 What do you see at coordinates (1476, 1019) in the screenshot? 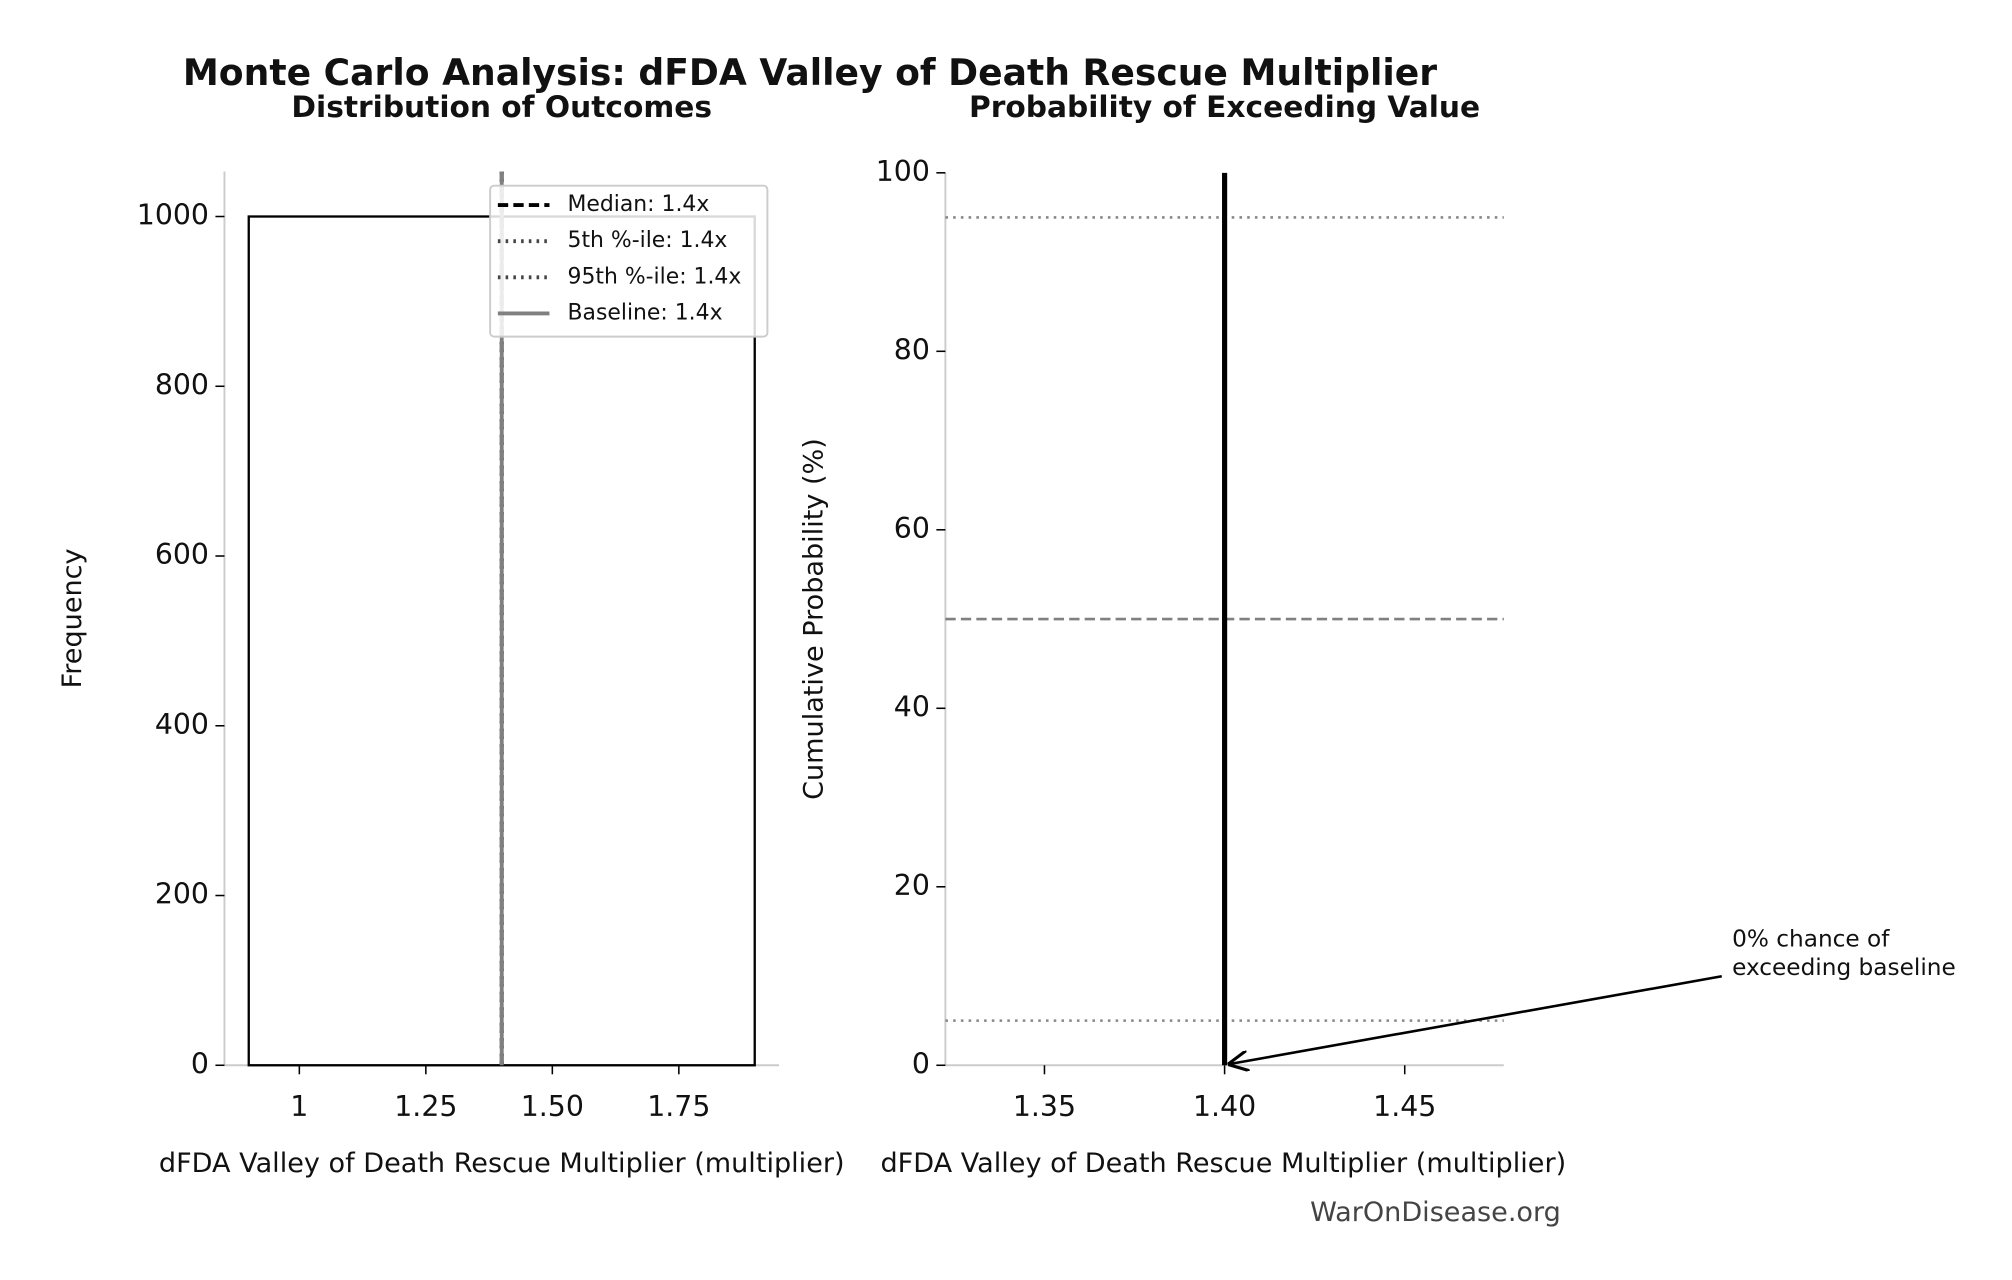
I see `annotation-arrow` at bounding box center [1476, 1019].